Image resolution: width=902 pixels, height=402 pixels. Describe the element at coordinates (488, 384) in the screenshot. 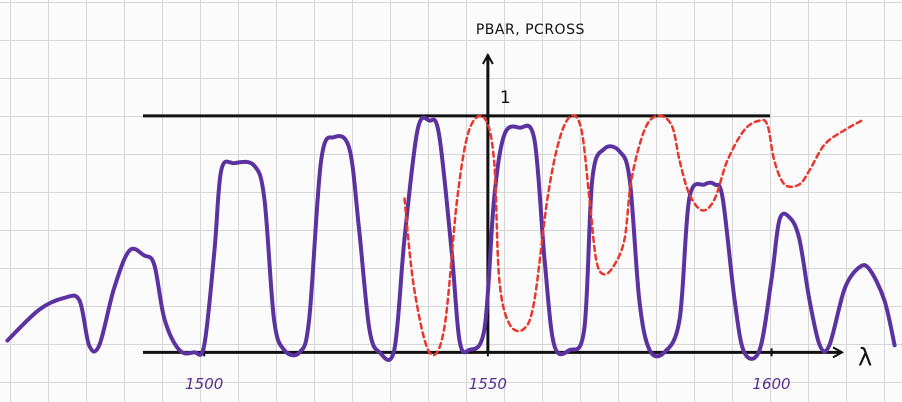

I see `x-tick-label: 1550` at that location.